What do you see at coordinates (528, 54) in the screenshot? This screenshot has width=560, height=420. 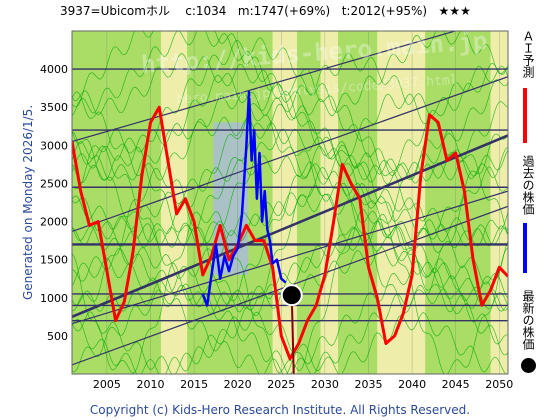 I see `legend-ai-label: ＡＩ予測` at bounding box center [528, 54].